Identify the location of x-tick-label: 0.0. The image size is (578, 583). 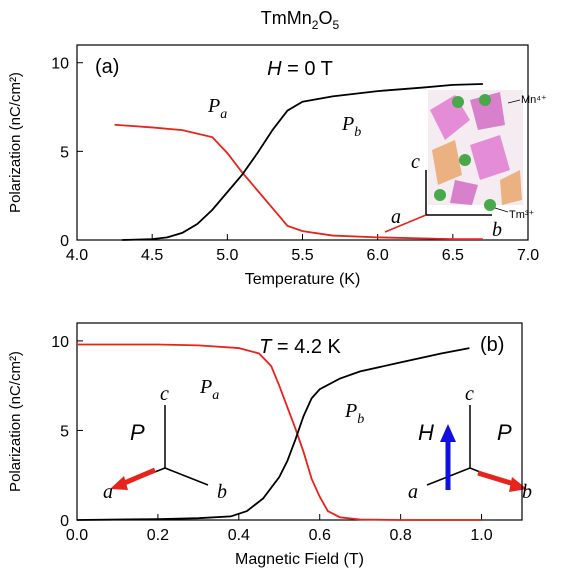
(77, 535).